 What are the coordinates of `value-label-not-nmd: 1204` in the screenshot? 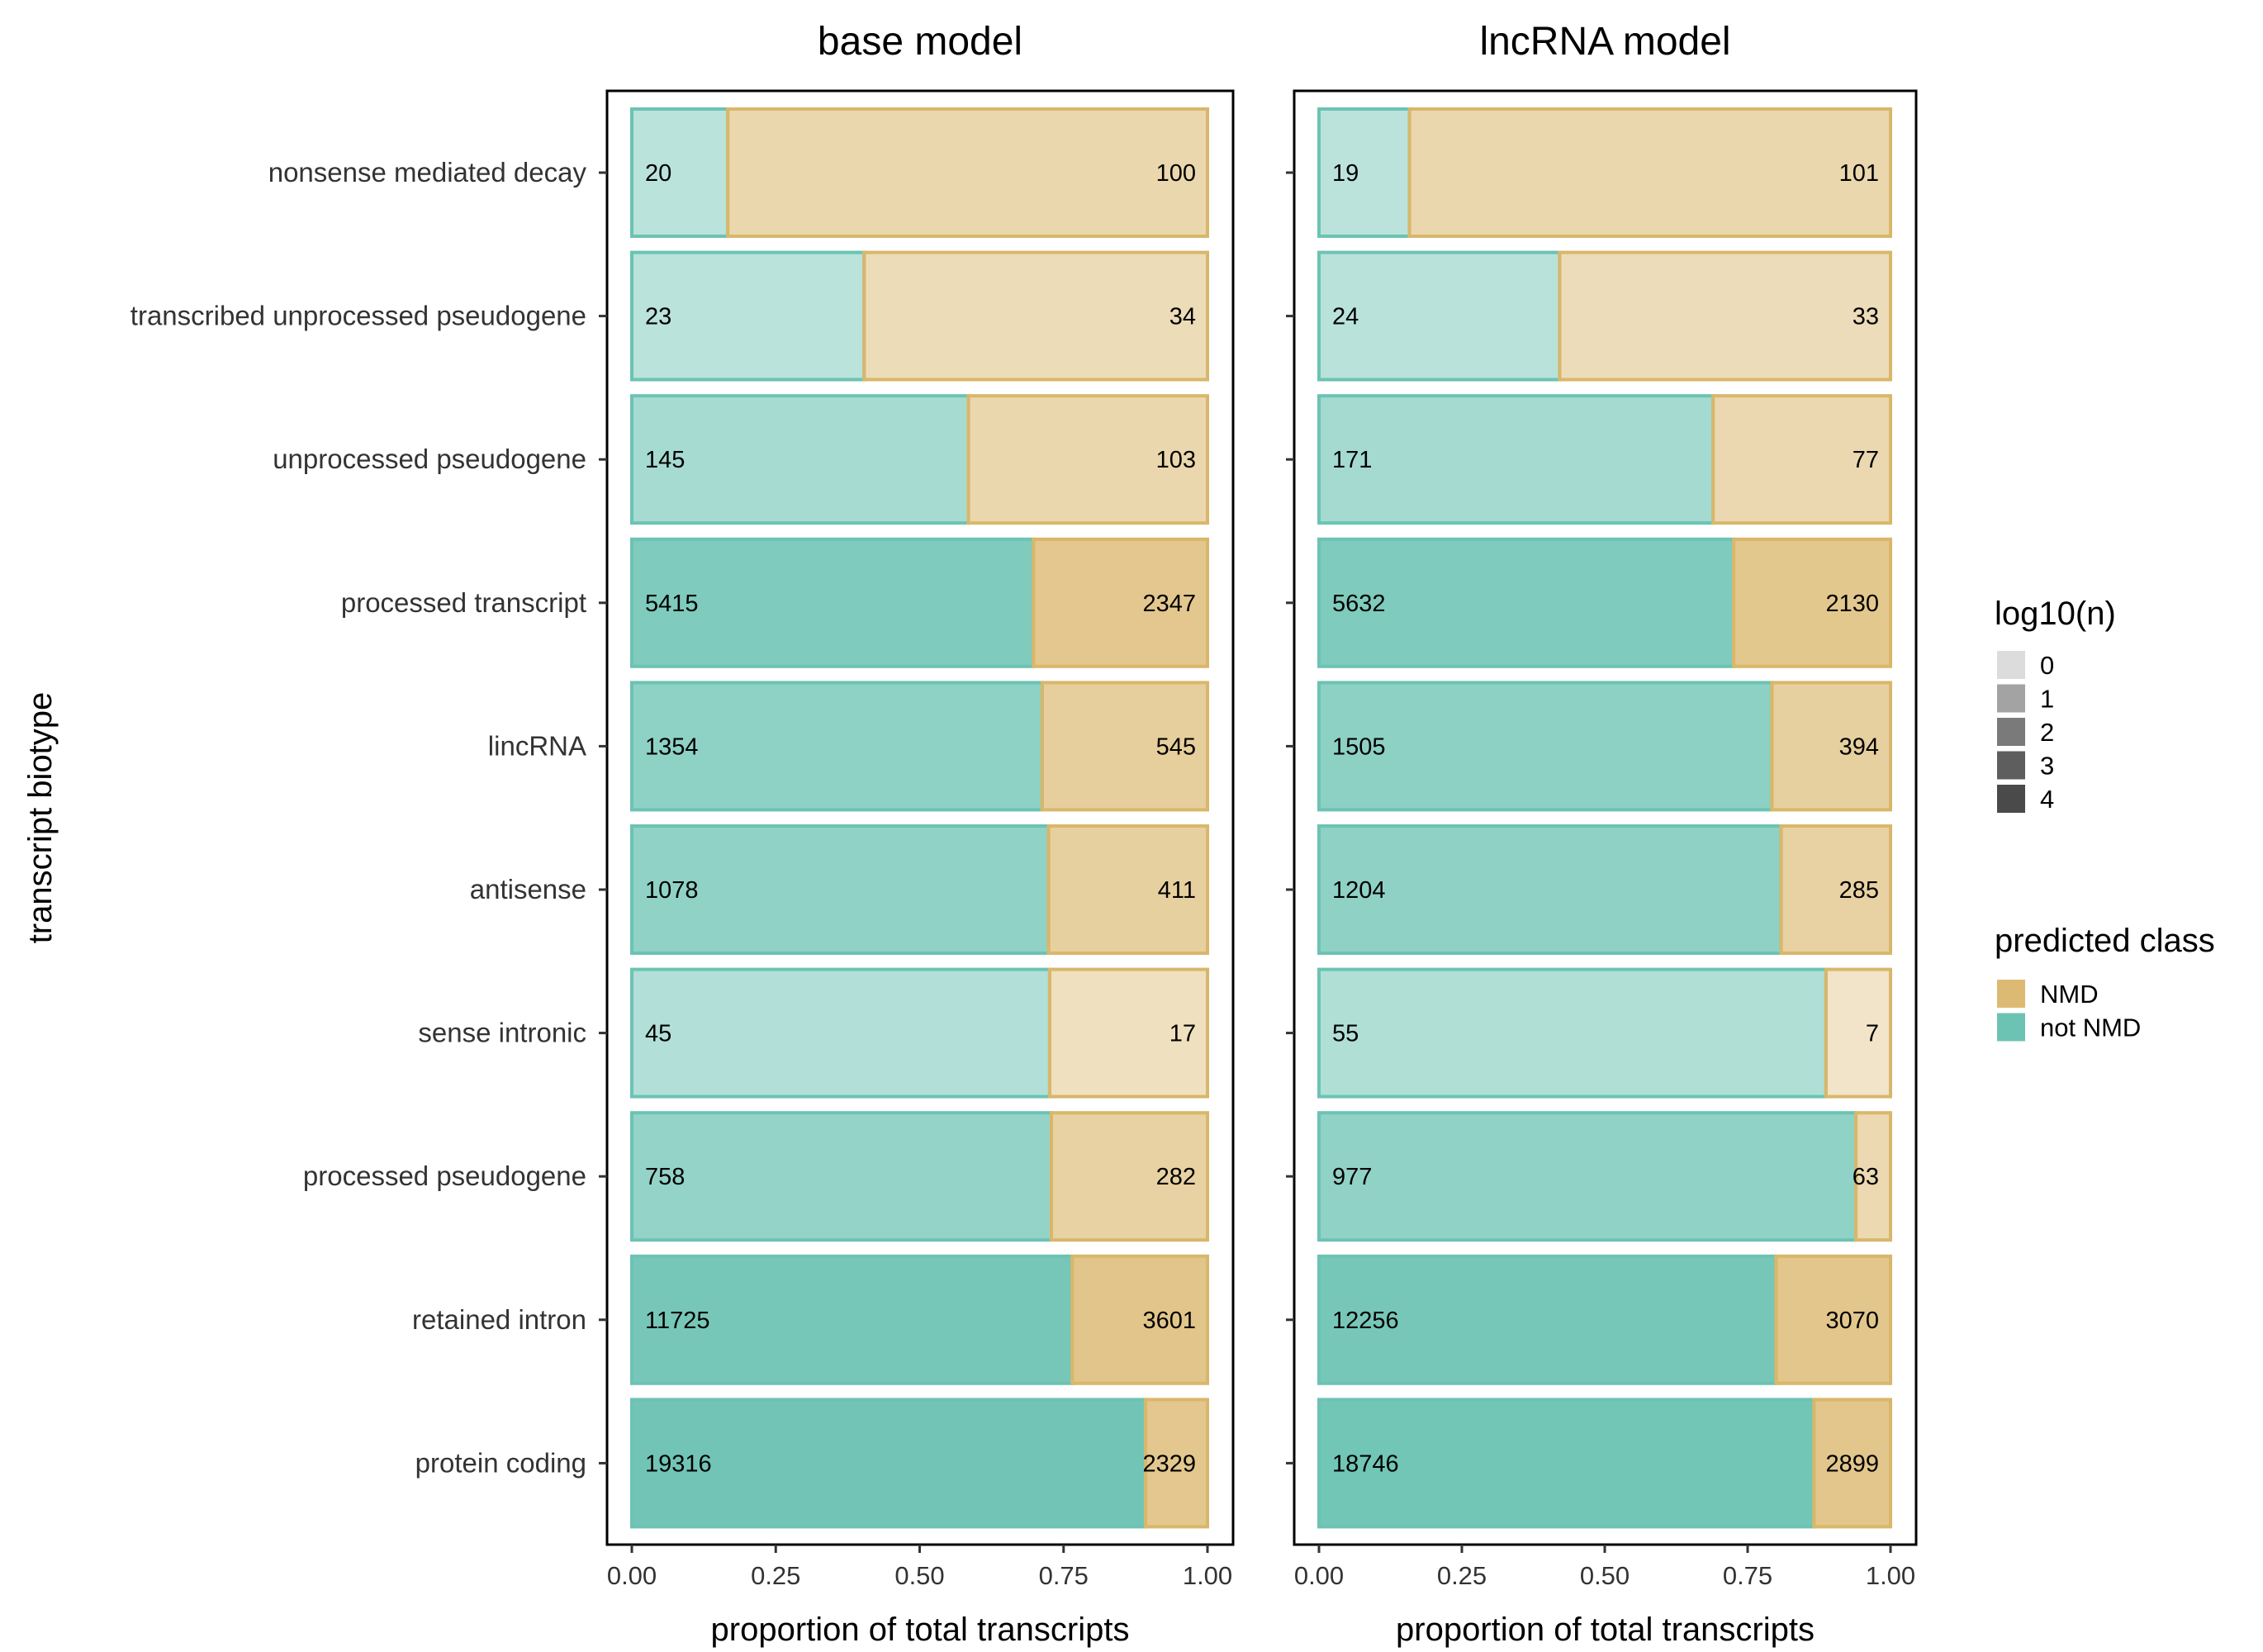 It's located at (1359, 890).